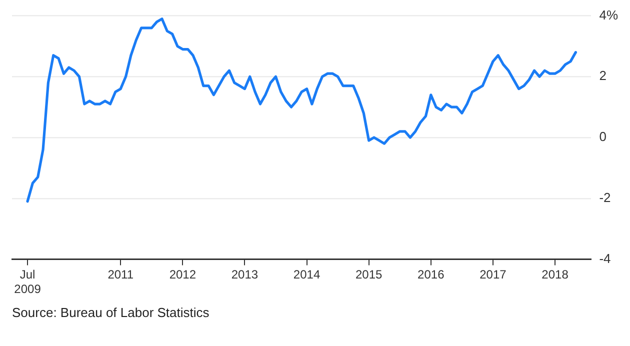 This screenshot has height=346, width=630. What do you see at coordinates (555, 275) in the screenshot?
I see `x-tick-label: 2018` at bounding box center [555, 275].